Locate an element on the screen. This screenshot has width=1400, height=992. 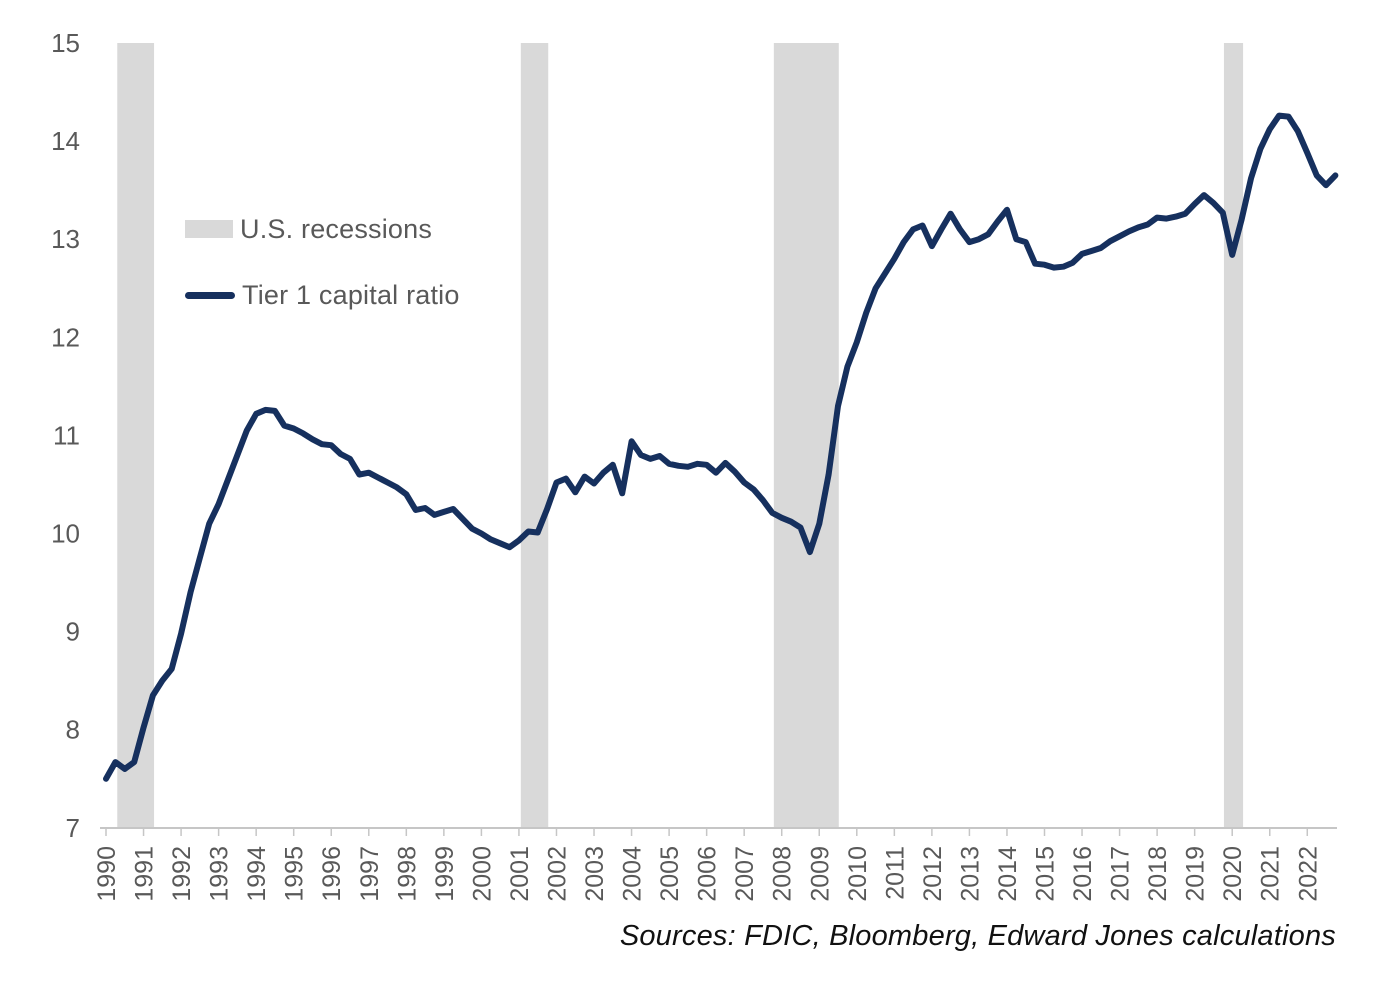
x-axis-tick-label: 1994 is located at coordinates (257, 874).